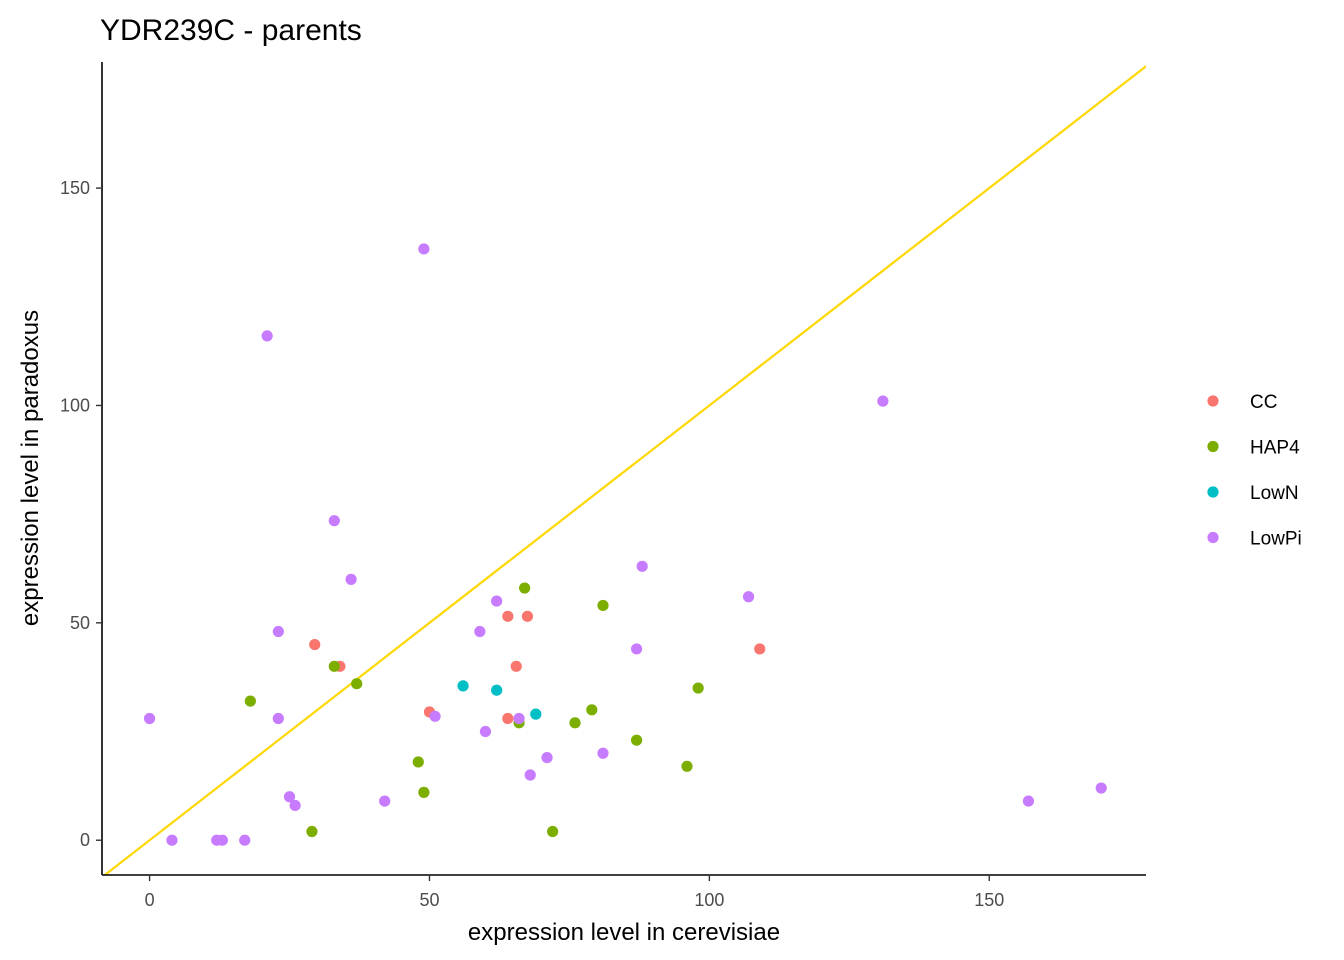 Image resolution: width=1344 pixels, height=960 pixels. Describe the element at coordinates (81, 514) in the screenshot. I see `y-axis-ticks: 0 50 100 150` at that location.